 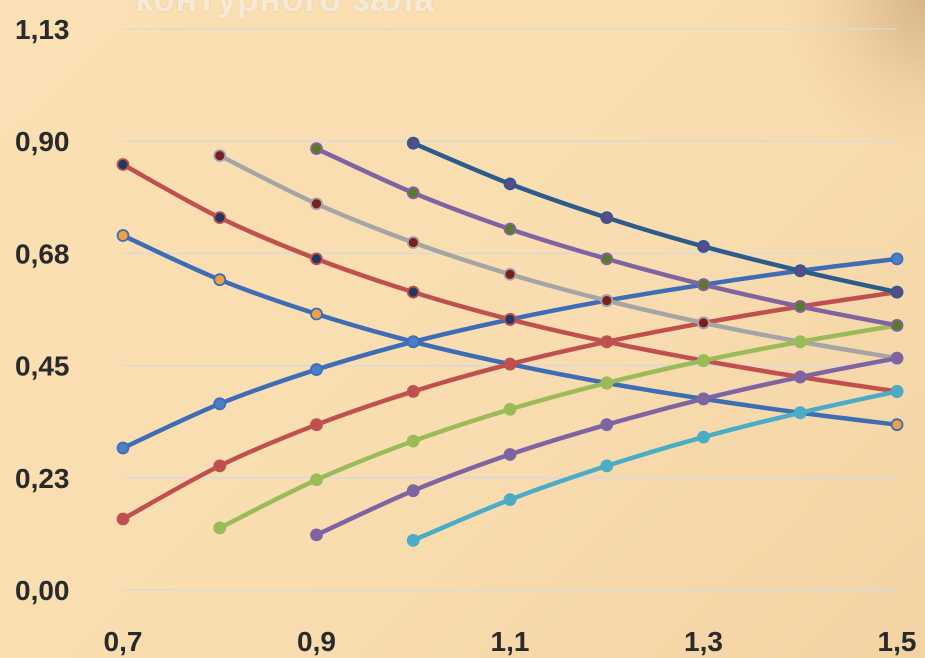 I want to click on x-tick-label: 0,7, so click(x=123, y=641).